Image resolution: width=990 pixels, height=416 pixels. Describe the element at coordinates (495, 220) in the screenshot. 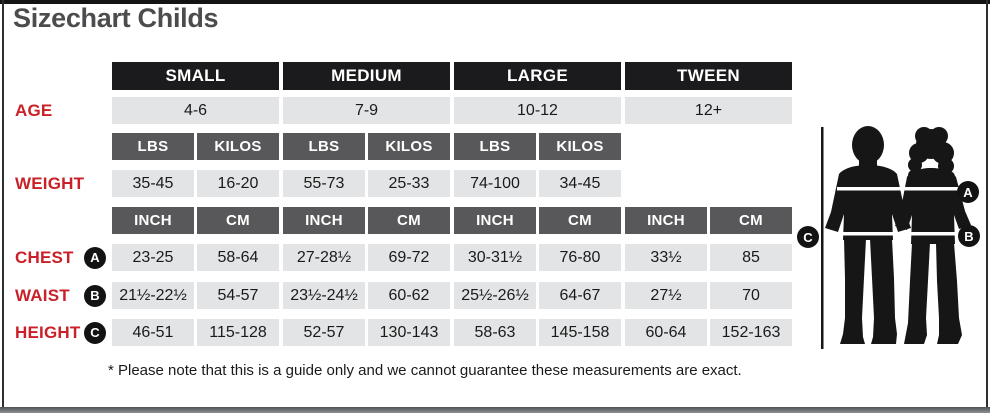

I see `unit-inch-large: INCH` at that location.